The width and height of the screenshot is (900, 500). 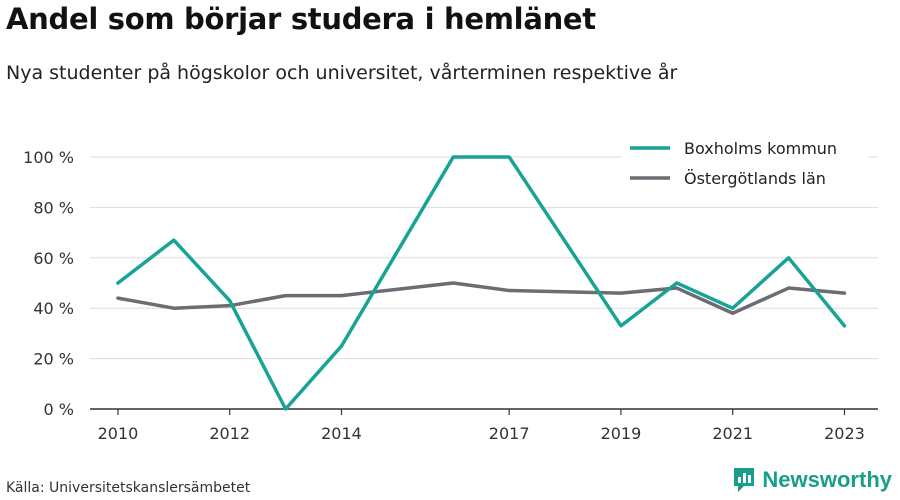 I want to click on x-tick-label: 2019, so click(x=621, y=433).